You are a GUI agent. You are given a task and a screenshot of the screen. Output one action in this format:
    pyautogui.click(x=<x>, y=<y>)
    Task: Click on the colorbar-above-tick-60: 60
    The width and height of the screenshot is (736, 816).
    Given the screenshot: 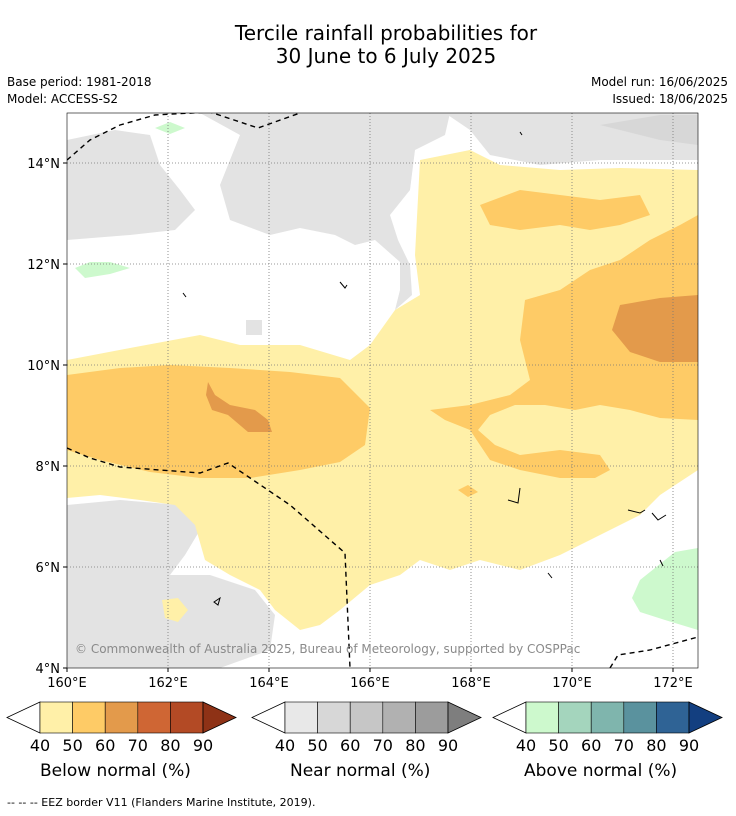 What is the action you would take?
    pyautogui.click(x=591, y=745)
    